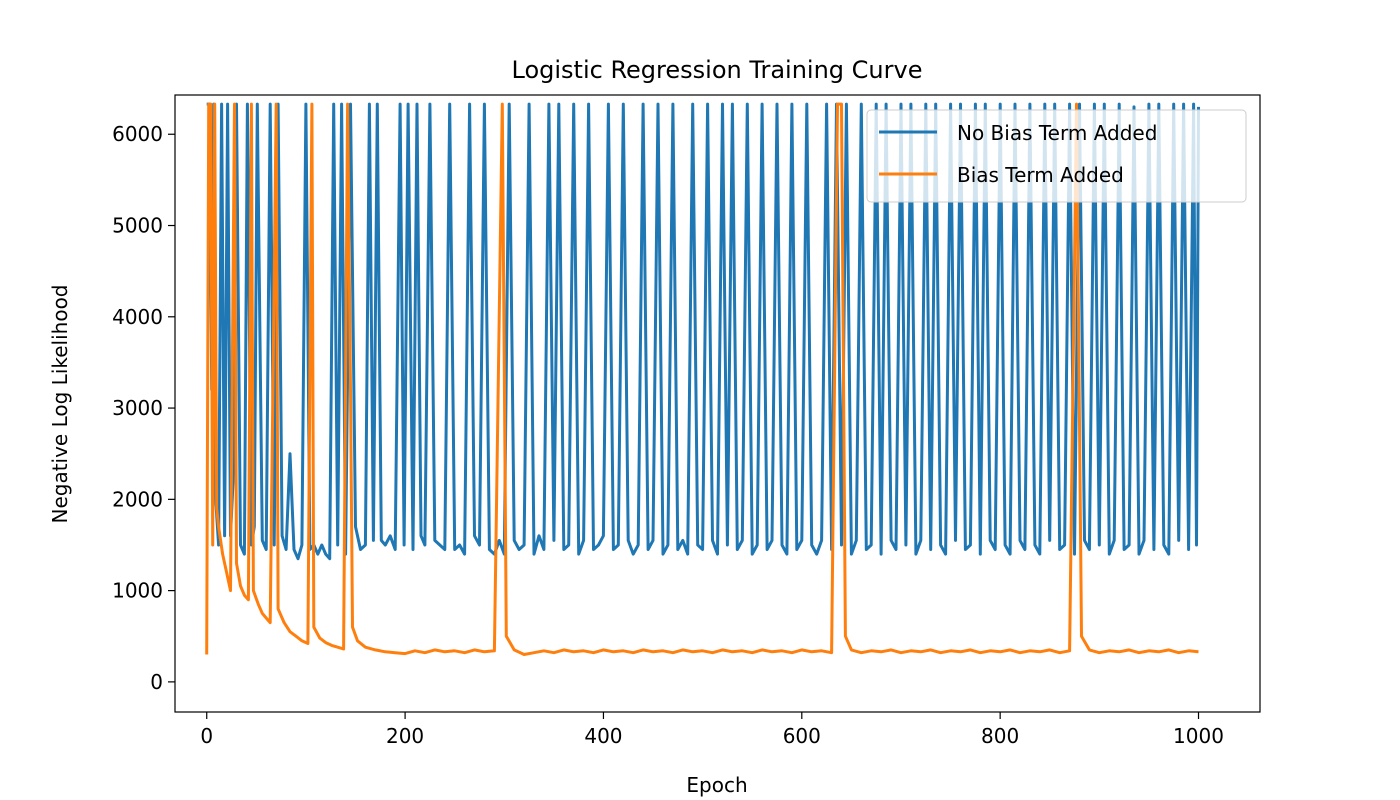 This screenshot has width=1400, height=800. I want to click on y-tick-label: 6000, so click(137, 134).